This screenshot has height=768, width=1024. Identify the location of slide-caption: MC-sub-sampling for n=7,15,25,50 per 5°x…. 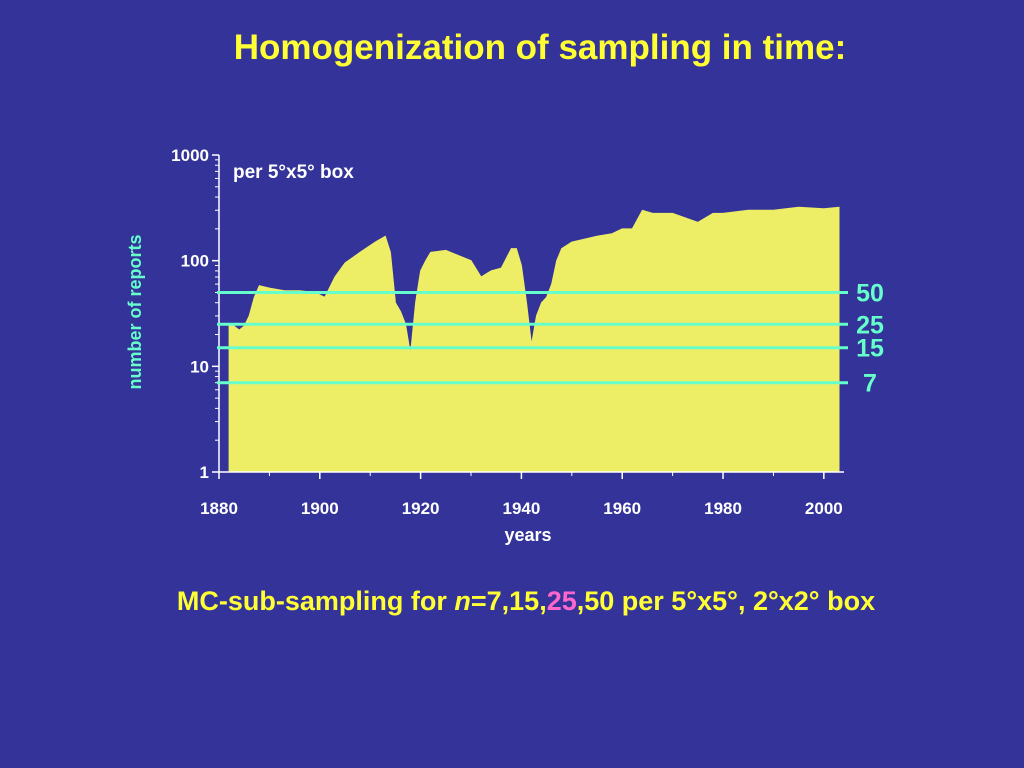
(512, 601).